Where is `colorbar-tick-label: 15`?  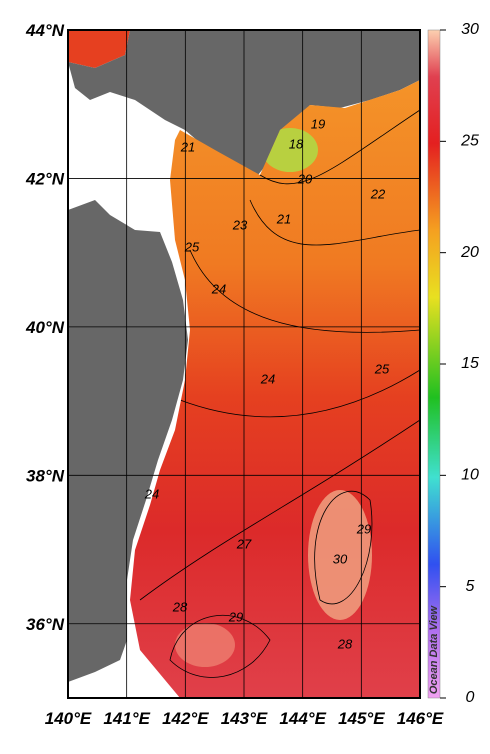 colorbar-tick-label: 15 is located at coordinates (470, 363).